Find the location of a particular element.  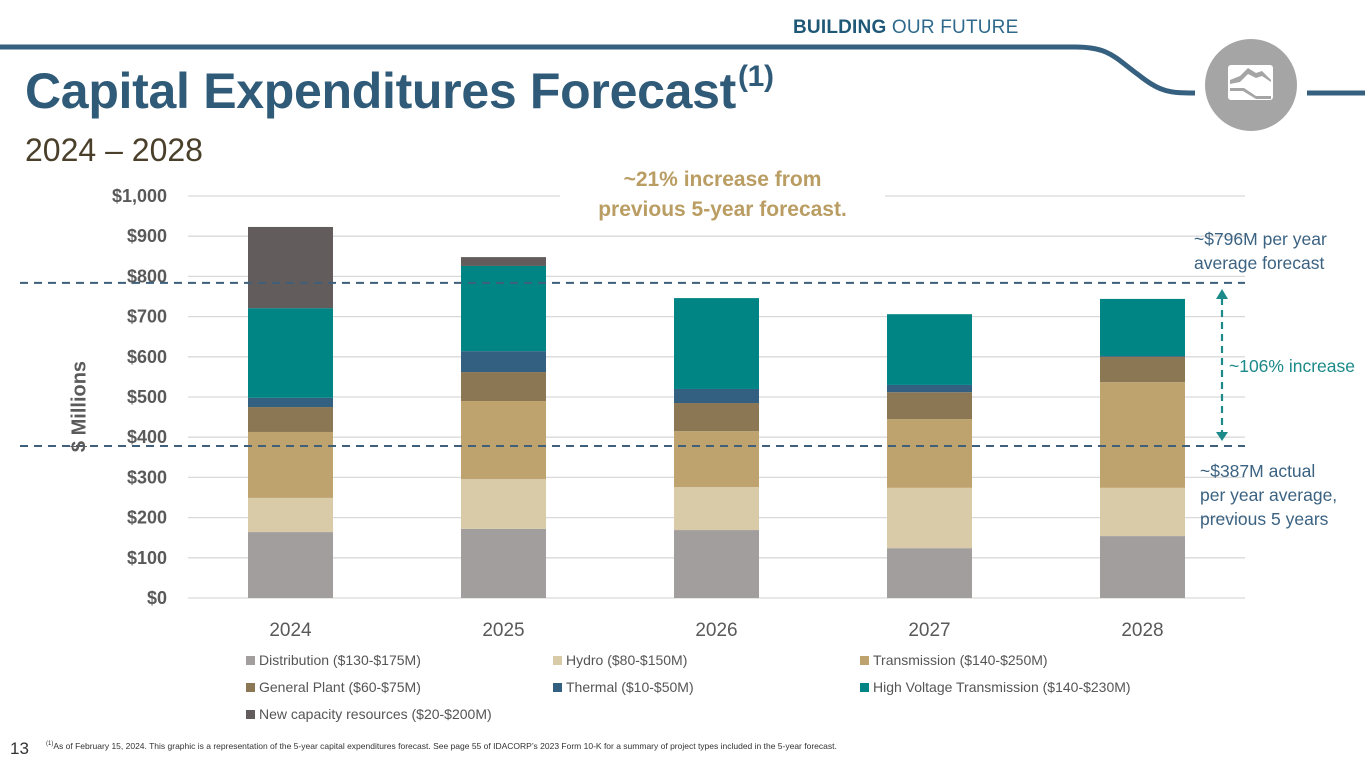

brand-light: OUR FUTURE is located at coordinates (955, 27).